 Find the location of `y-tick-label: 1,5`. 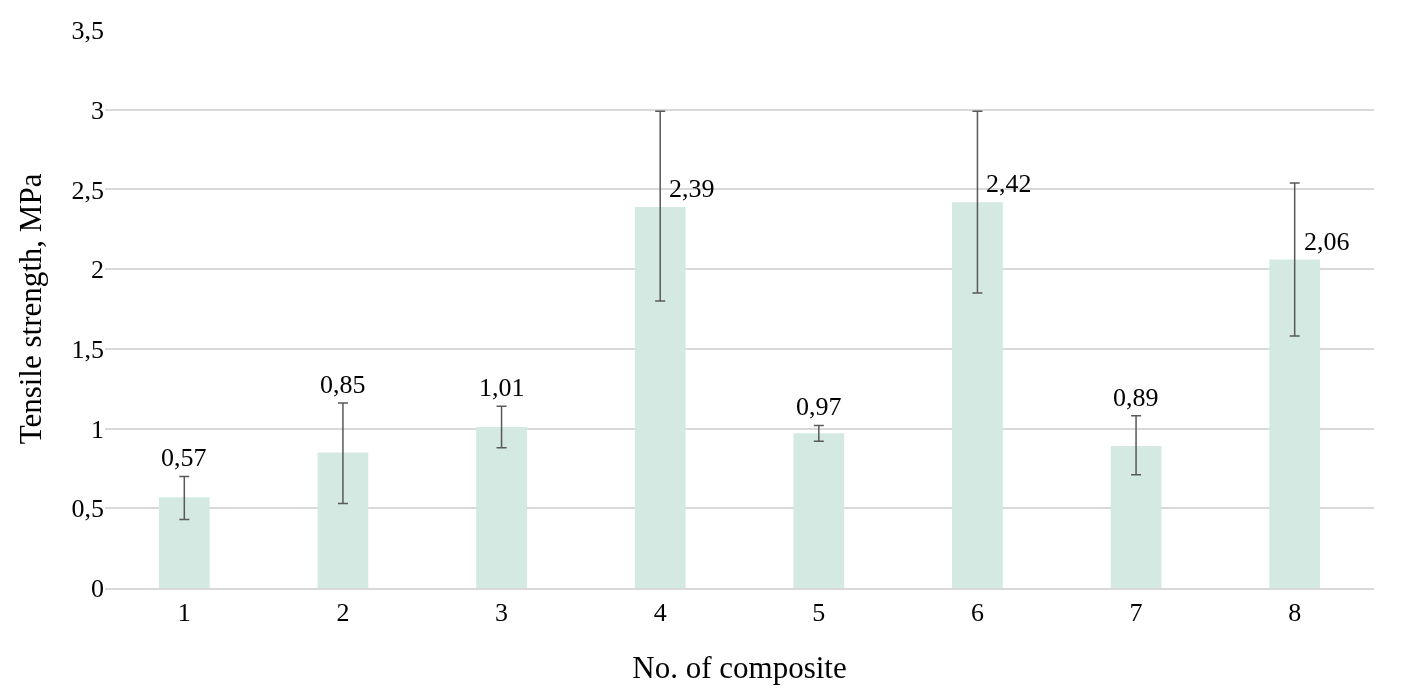

y-tick-label: 1,5 is located at coordinates (87, 349).